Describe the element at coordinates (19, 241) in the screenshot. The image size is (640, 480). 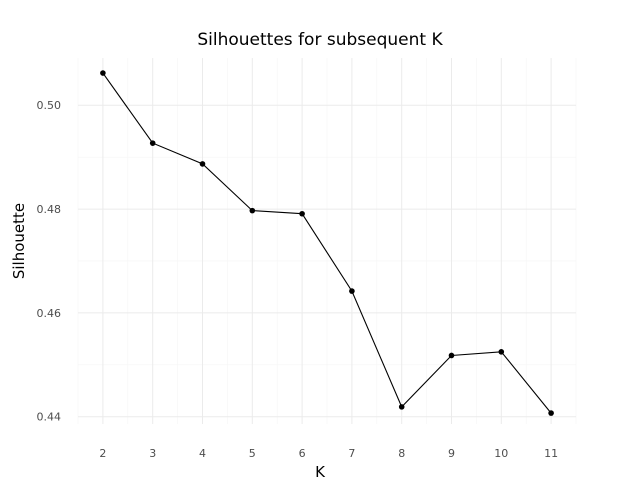
I see `y-axis-title: Silhouette` at that location.